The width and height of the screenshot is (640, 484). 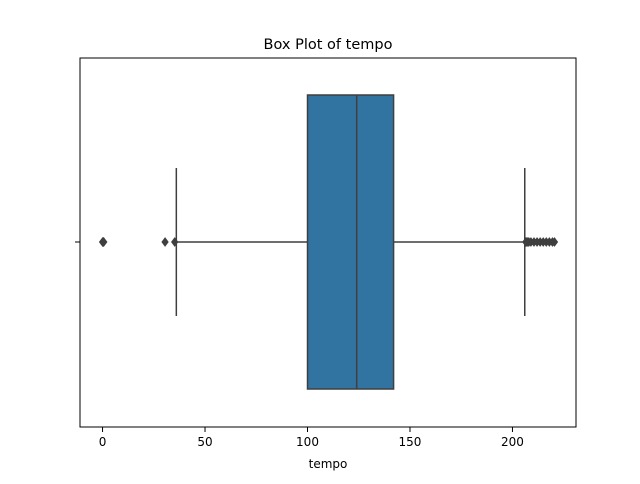 What do you see at coordinates (103, 442) in the screenshot?
I see `x-tick-label: 0` at bounding box center [103, 442].